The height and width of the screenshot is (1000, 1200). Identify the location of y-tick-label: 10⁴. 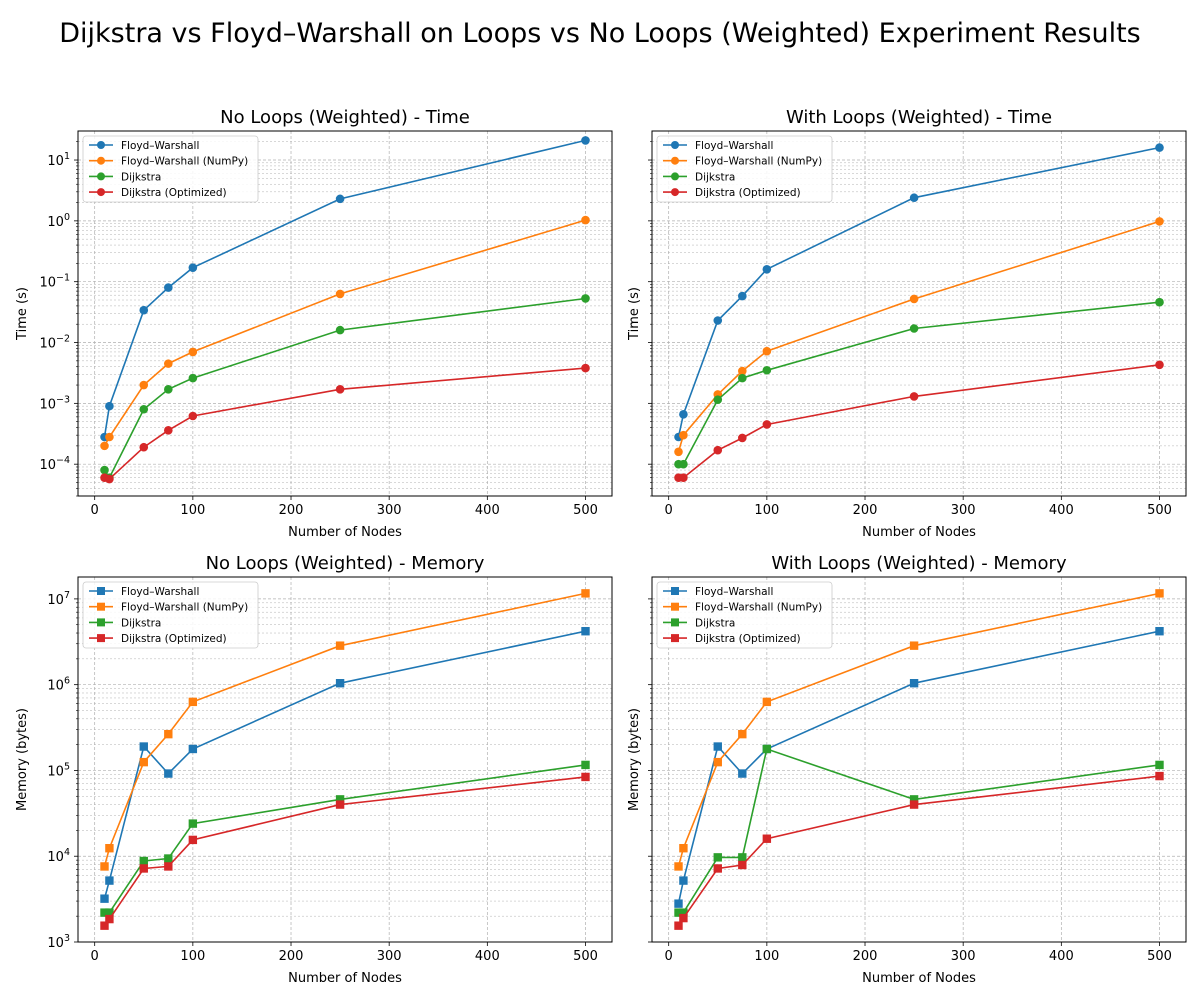
(58, 856).